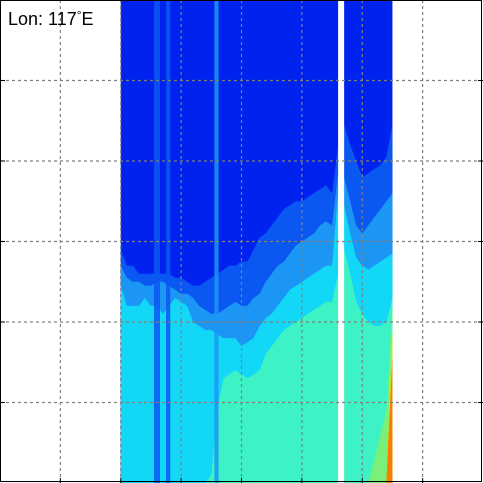  I want to click on longitude-annotation: Lon: 117°E, so click(51, 18).